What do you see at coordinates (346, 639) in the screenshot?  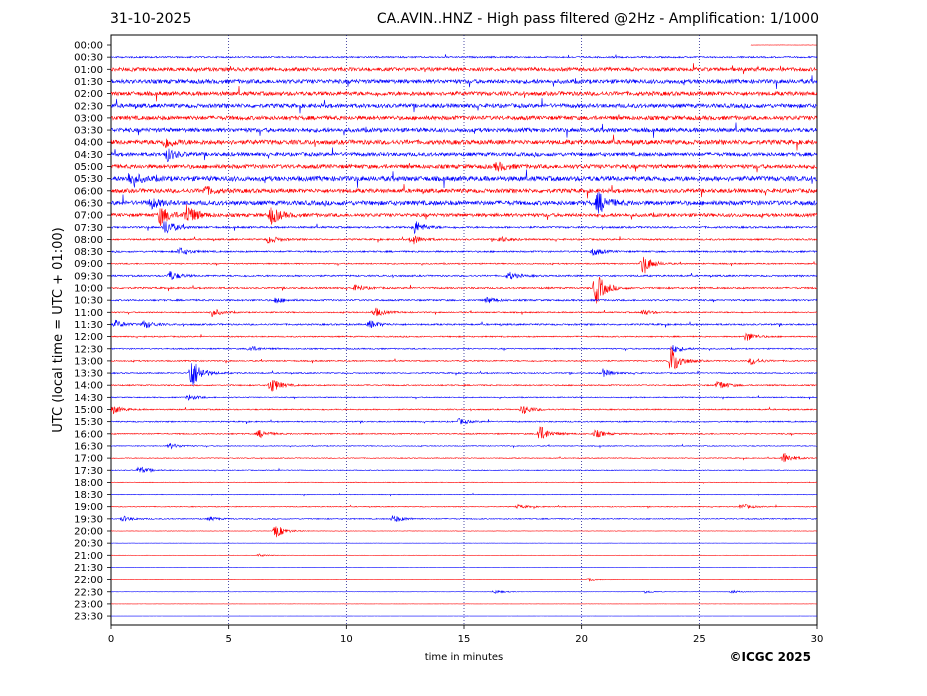 I see `x-tick-label: 10` at bounding box center [346, 639].